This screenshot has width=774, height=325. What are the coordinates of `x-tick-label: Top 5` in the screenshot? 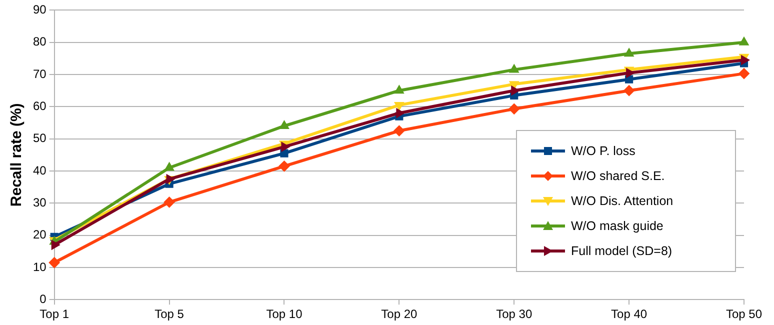 It's located at (169, 314).